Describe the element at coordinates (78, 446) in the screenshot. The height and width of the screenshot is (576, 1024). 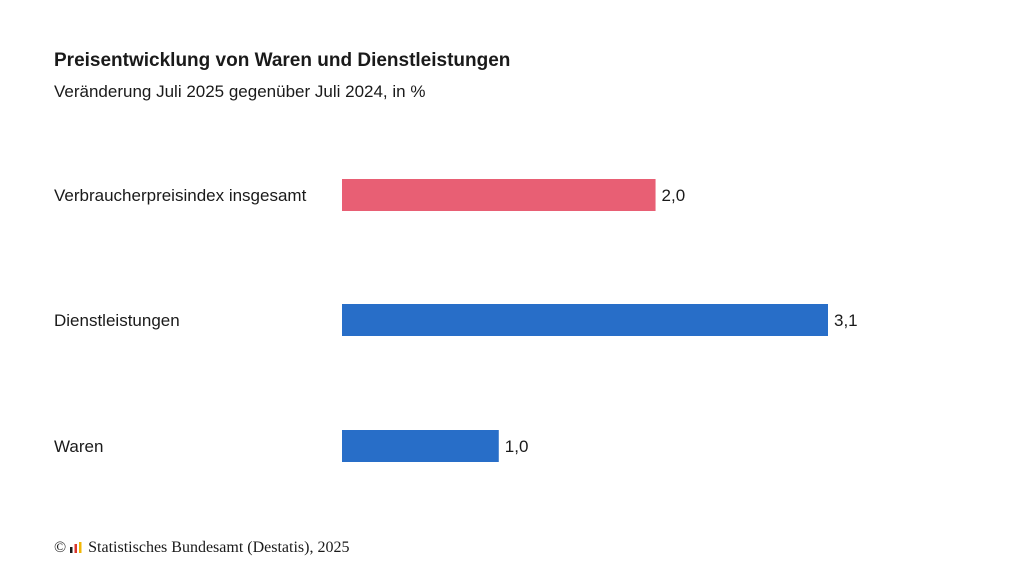
I see `category-label: Waren` at that location.